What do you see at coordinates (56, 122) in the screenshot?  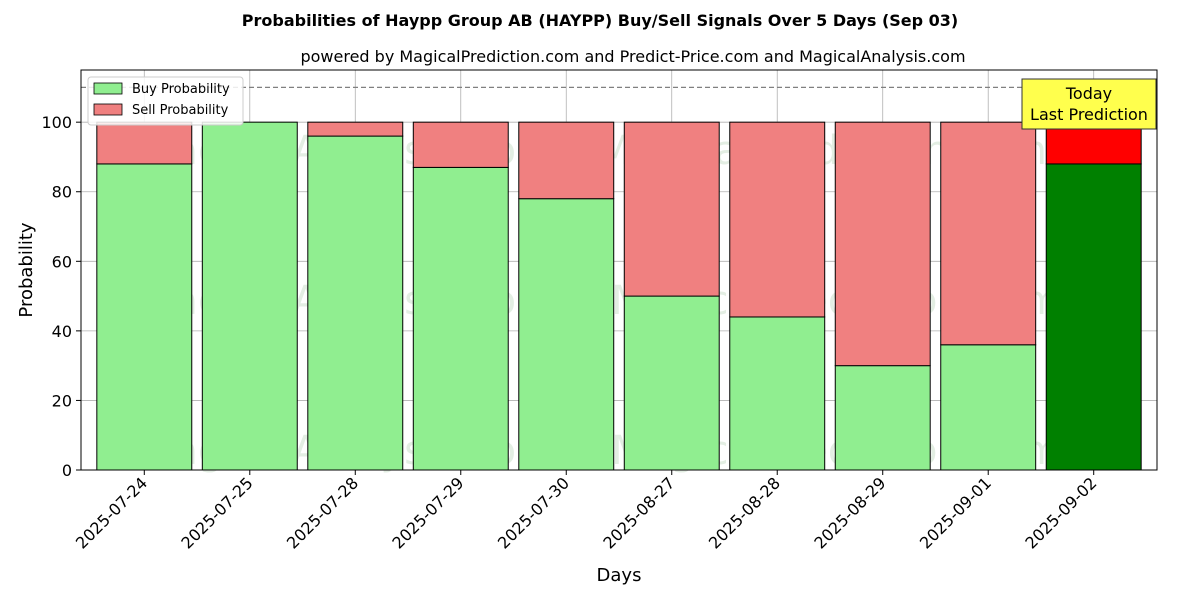 I see `y-tick-label: 100` at bounding box center [56, 122].